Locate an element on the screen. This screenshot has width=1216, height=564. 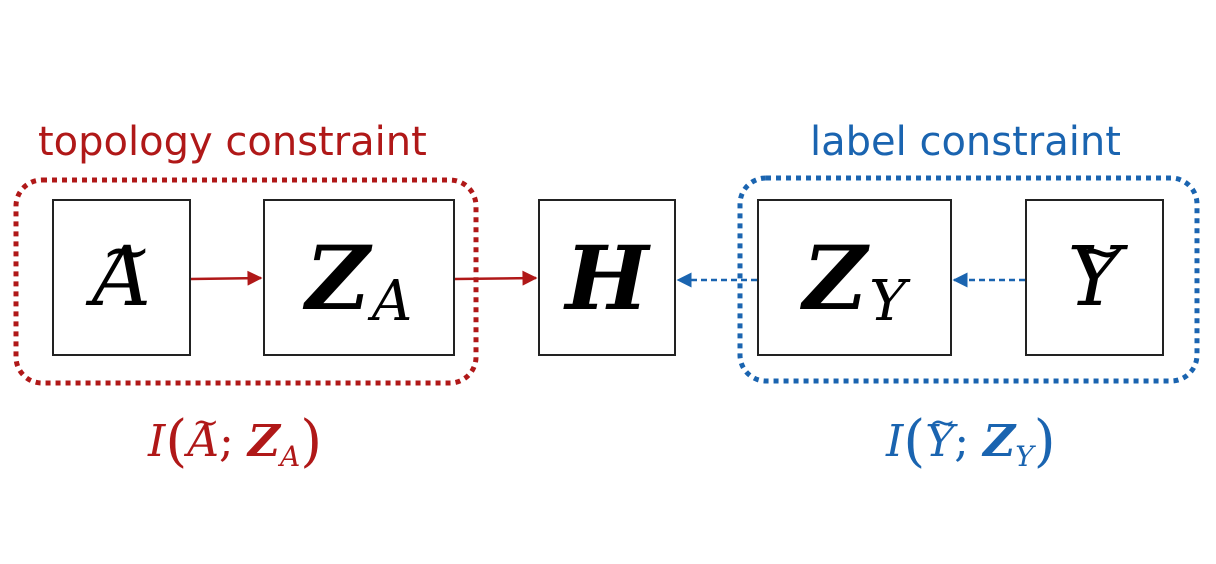
node-y-tilde: Y ~ is located at coordinates (1094, 277).